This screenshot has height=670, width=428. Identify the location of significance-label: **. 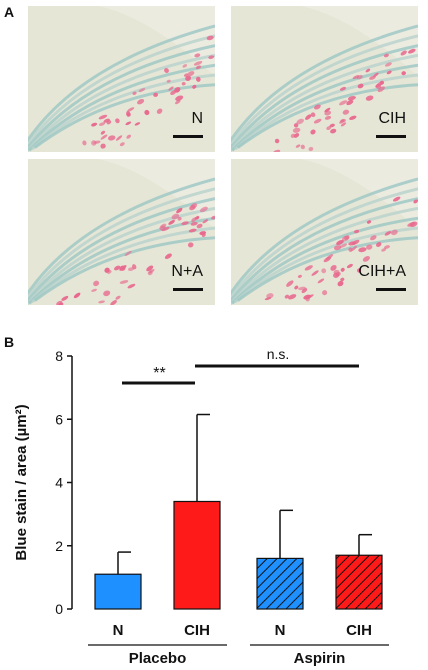
(159, 373).